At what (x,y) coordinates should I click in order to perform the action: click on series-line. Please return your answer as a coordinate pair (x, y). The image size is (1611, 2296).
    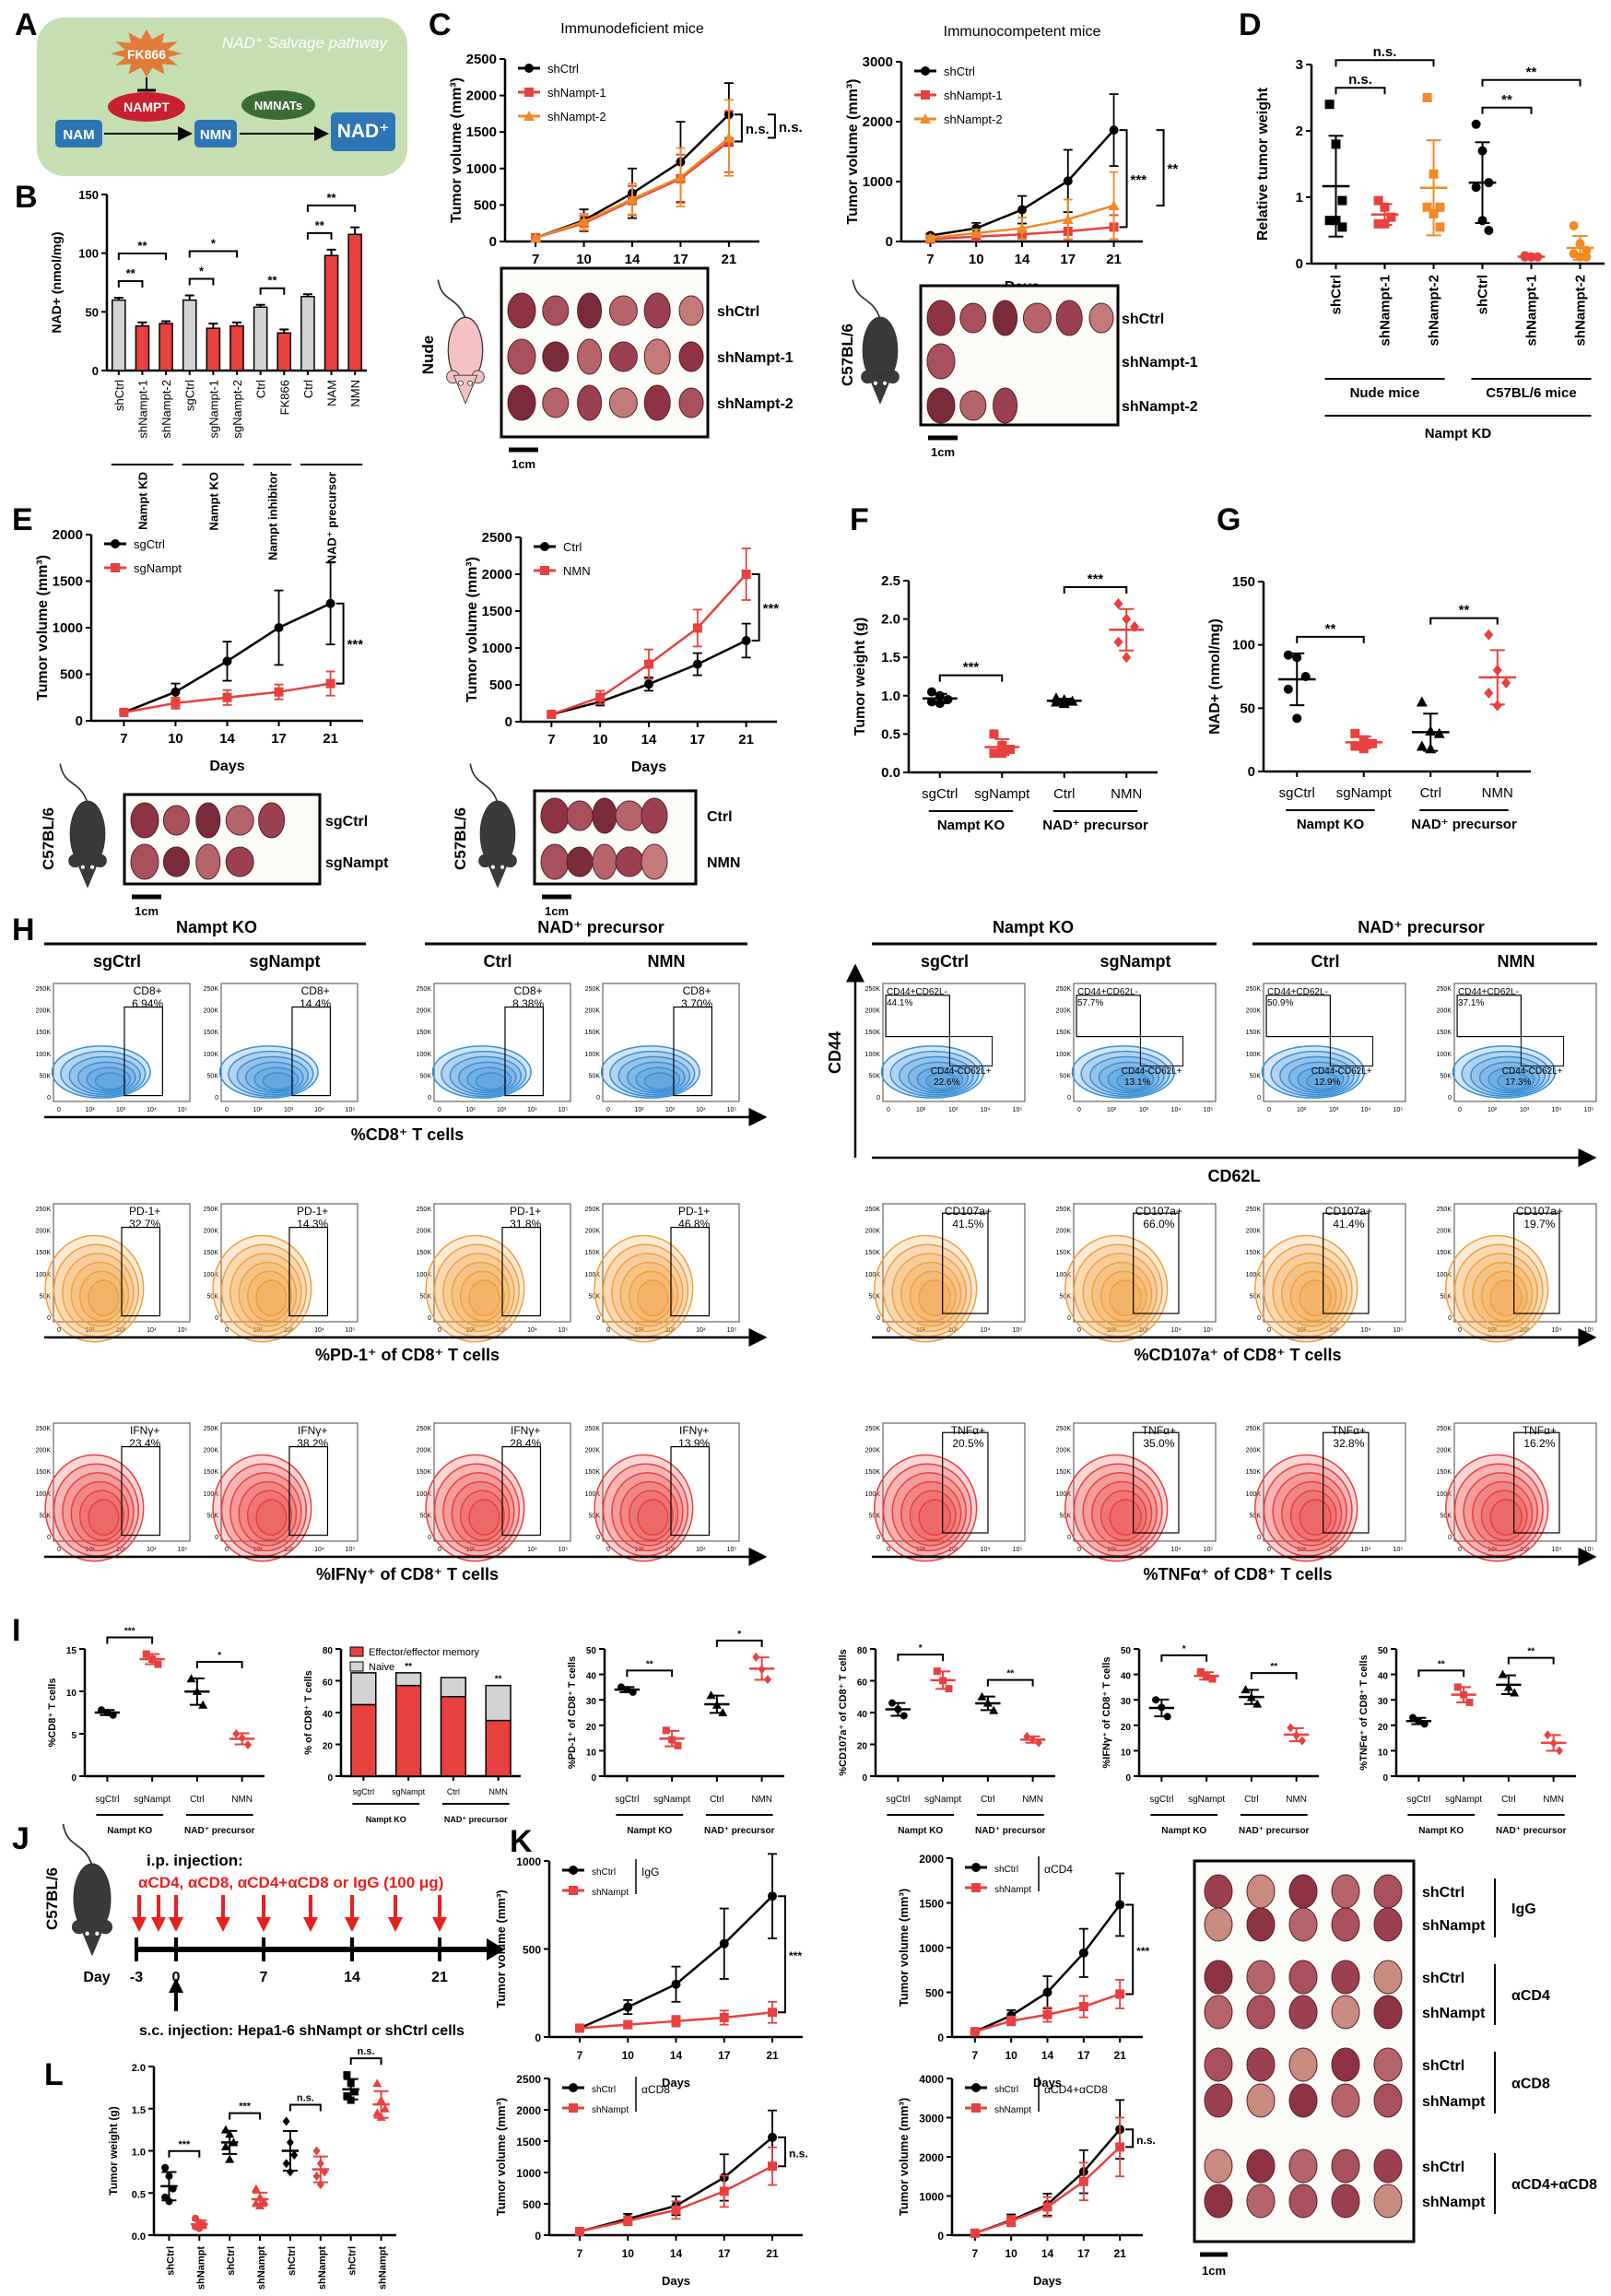
    Looking at the image, I should click on (676, 1962).